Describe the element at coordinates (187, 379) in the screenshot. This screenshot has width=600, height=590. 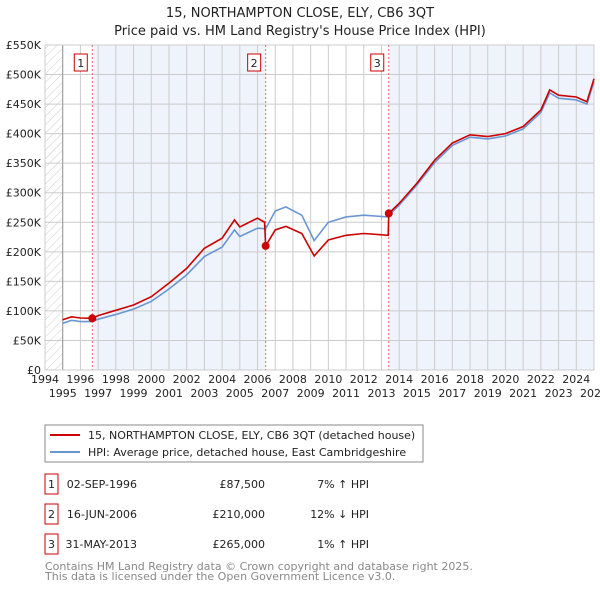
I see `x-tick-label: 2002` at that location.